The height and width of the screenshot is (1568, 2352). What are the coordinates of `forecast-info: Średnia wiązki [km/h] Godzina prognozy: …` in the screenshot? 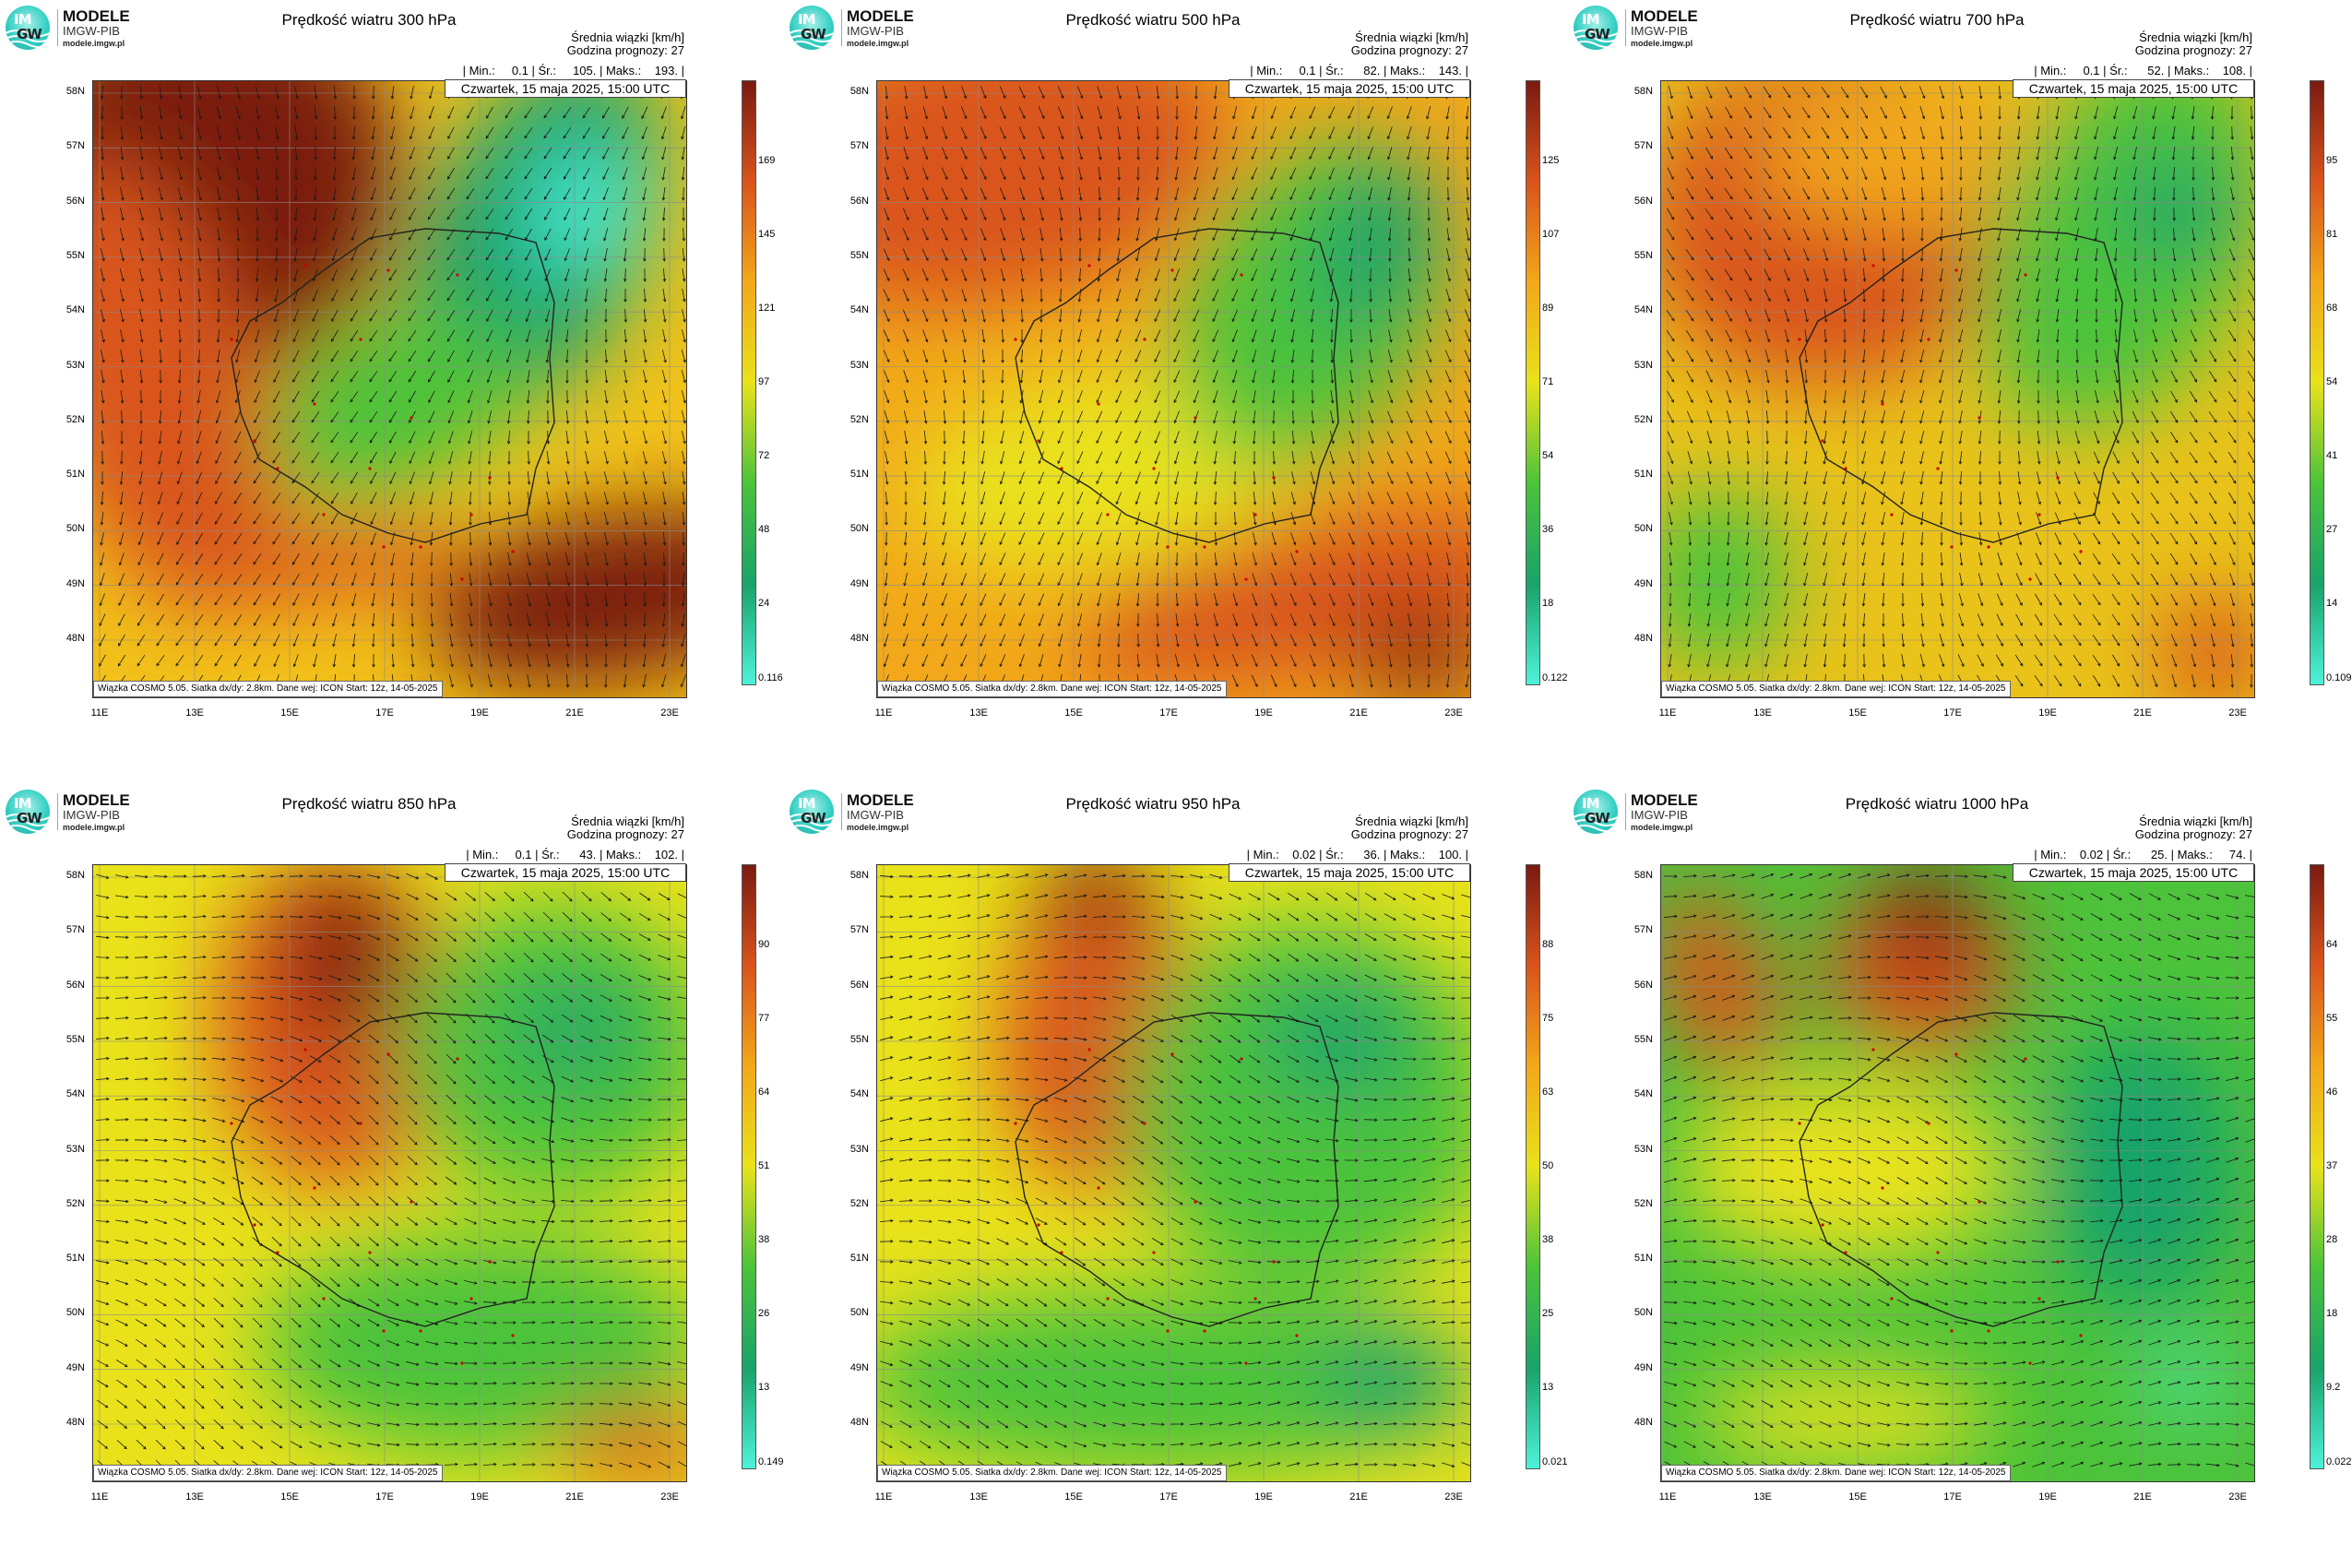 It's located at (2193, 828).